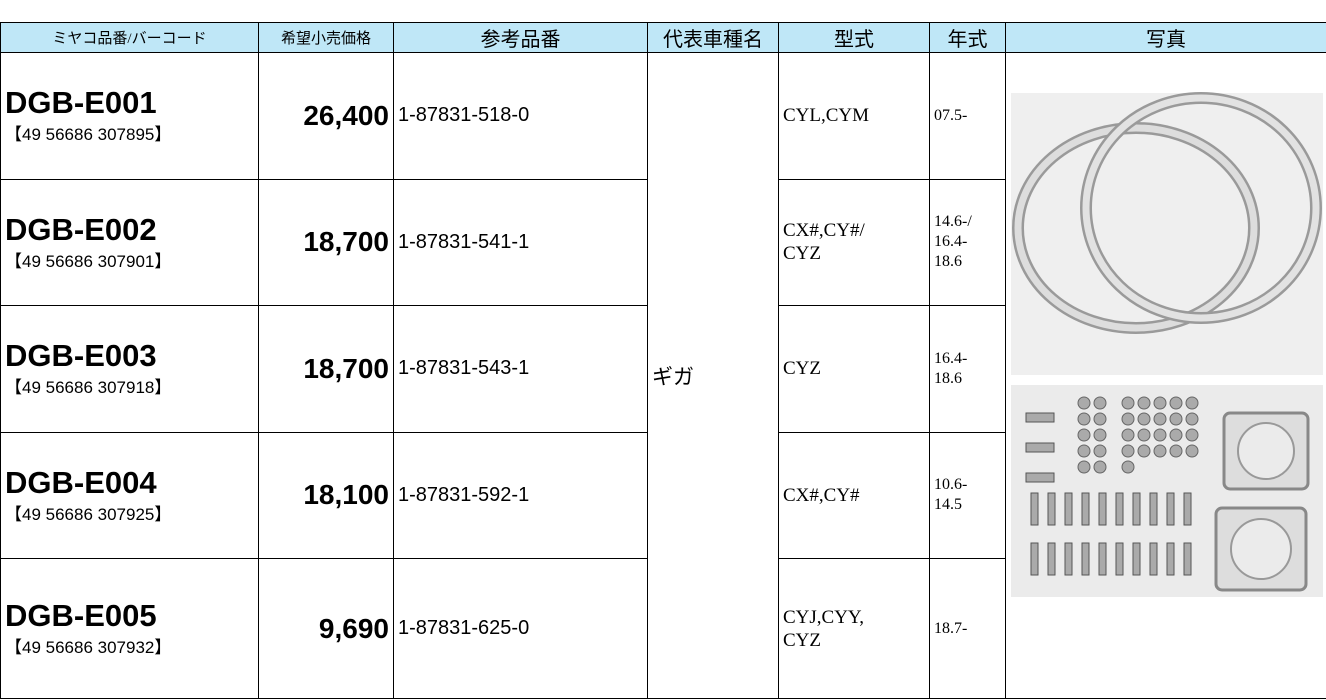  What do you see at coordinates (326, 495) in the screenshot?
I see `price: 18,100` at bounding box center [326, 495].